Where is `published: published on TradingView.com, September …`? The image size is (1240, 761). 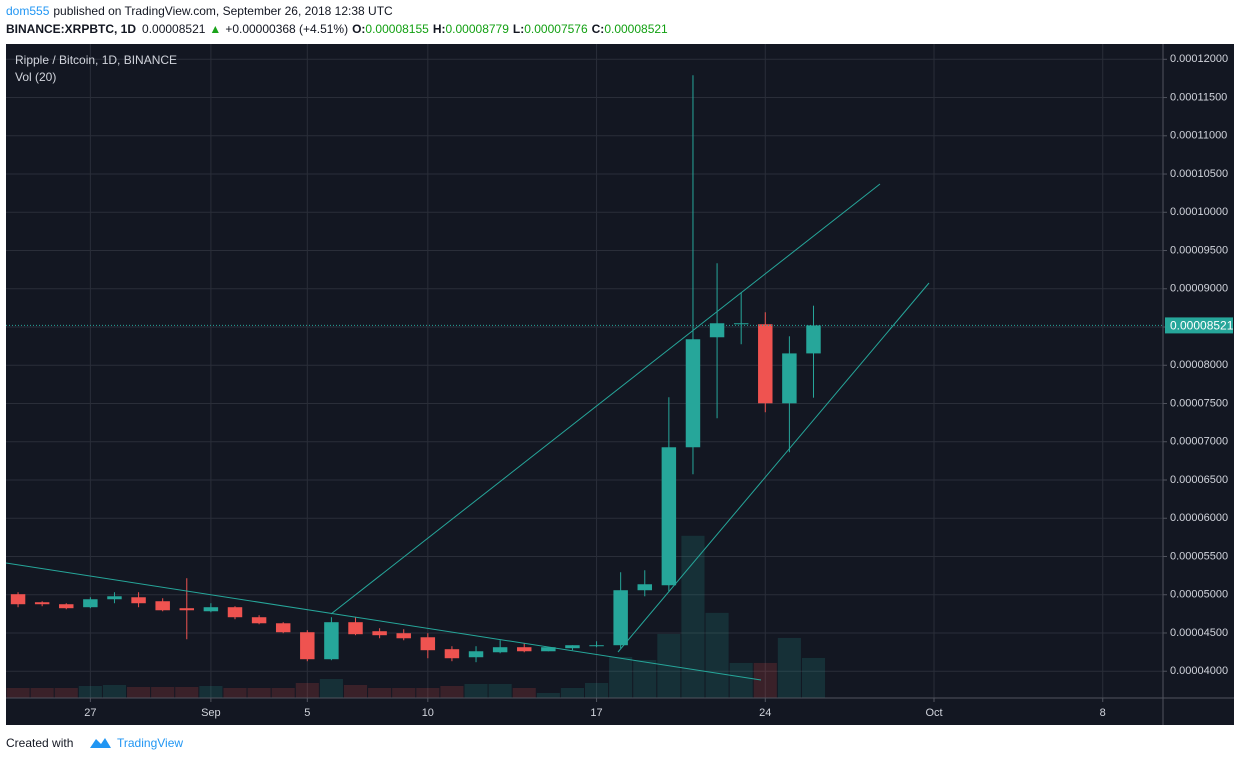
published: published on TradingView.com, September … is located at coordinates (223, 11).